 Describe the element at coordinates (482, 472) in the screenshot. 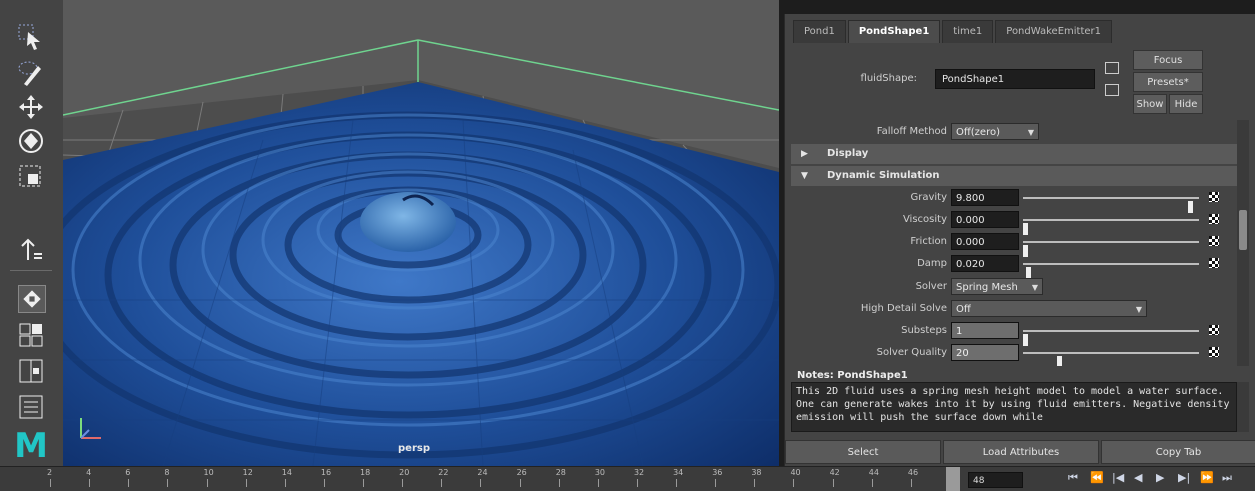

I see `tick-label: 24` at that location.